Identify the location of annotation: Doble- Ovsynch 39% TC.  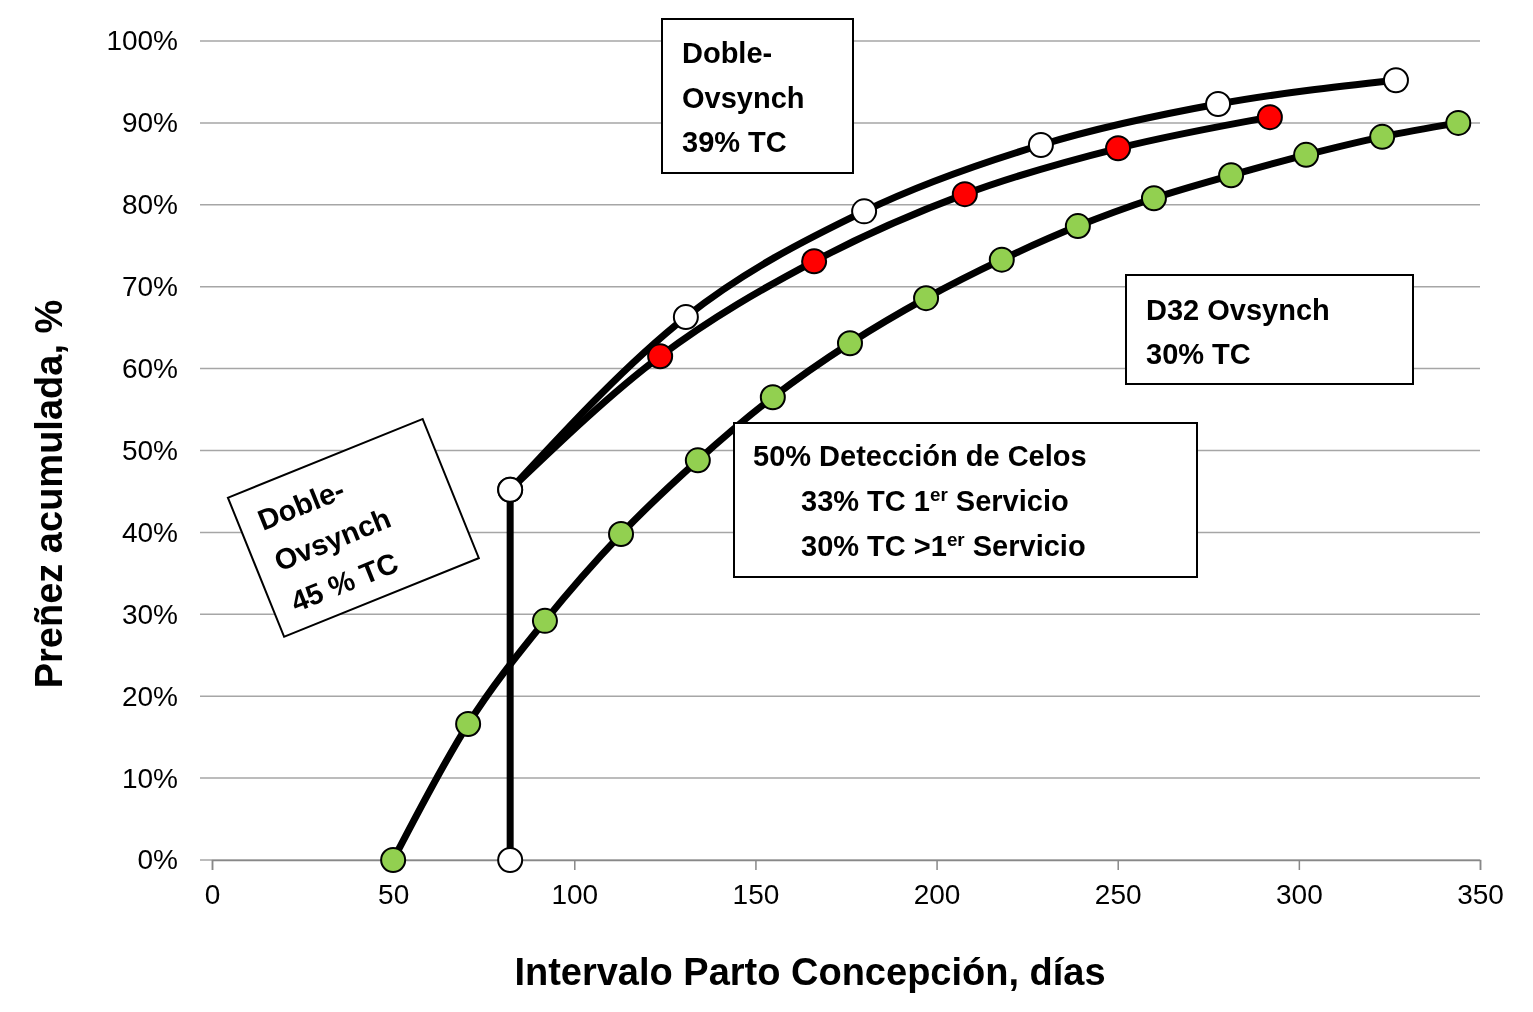
(743, 97).